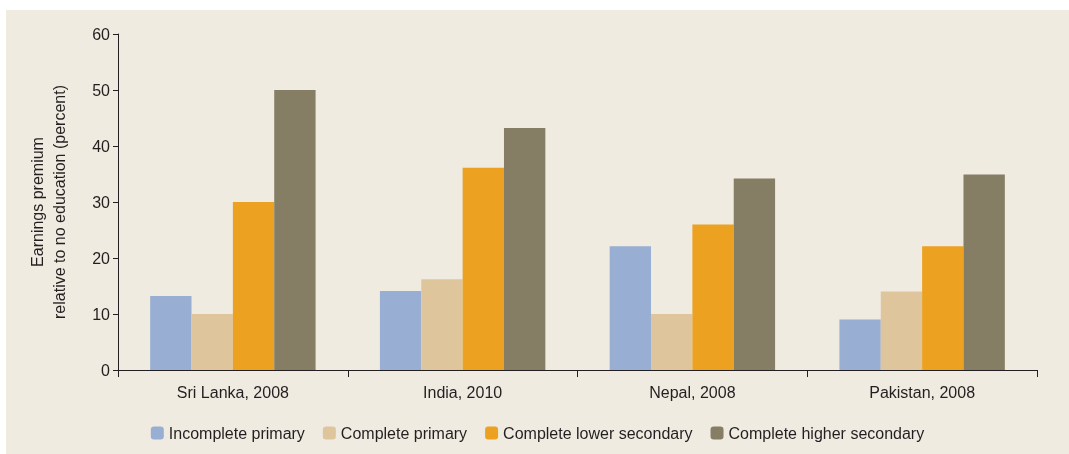 The image size is (1069, 454). What do you see at coordinates (106, 370) in the screenshot?
I see `y-tick-label: 0` at bounding box center [106, 370].